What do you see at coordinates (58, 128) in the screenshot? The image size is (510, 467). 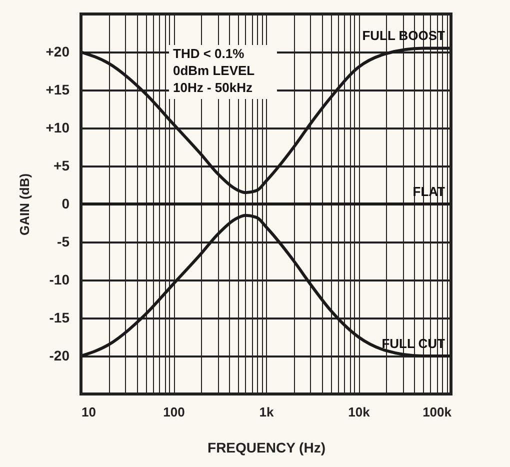 I see `y-tick-label: +10` at bounding box center [58, 128].